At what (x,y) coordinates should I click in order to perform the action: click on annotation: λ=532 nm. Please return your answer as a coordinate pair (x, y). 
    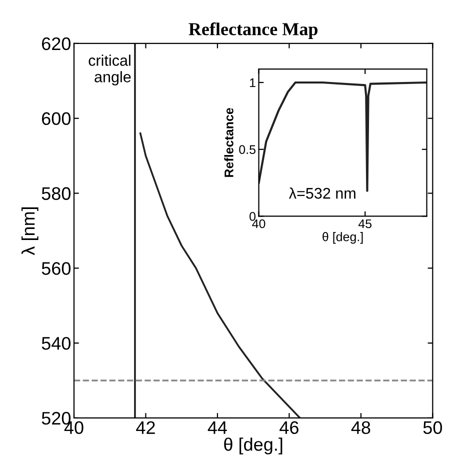
    Looking at the image, I should click on (322, 193).